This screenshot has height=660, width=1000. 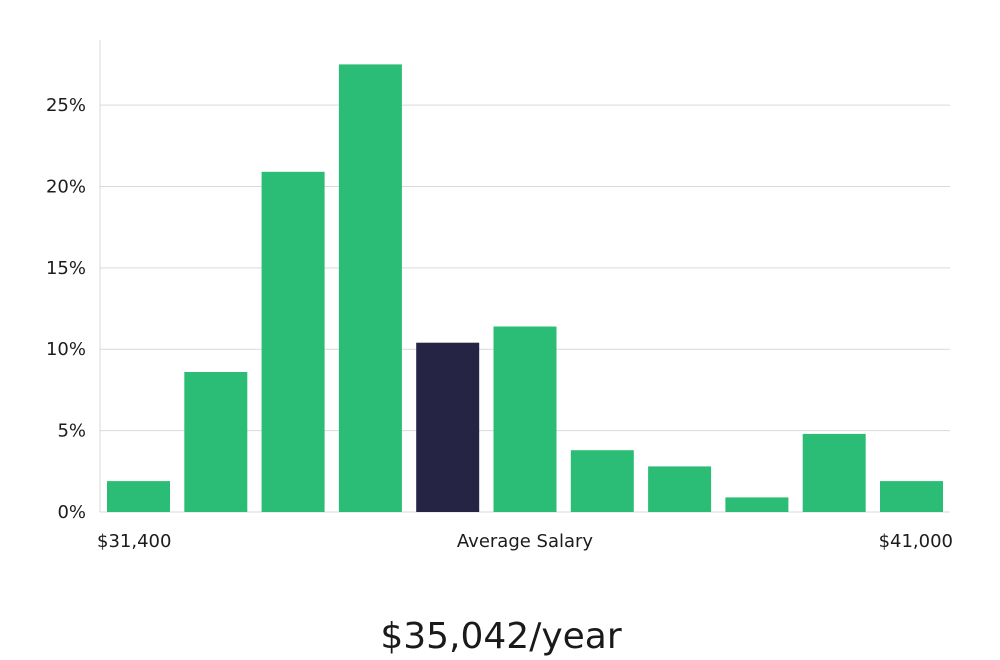 I want to click on y-tick-label: 20%, so click(x=66, y=186).